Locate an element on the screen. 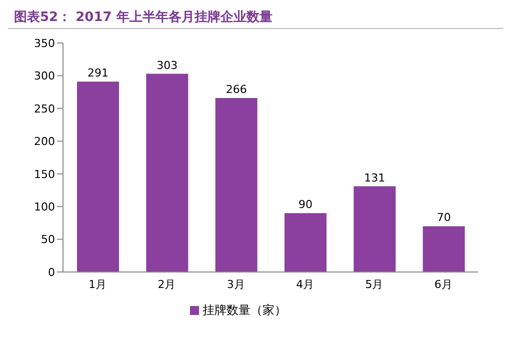 This screenshot has width=511, height=337. y-tick-label: 300 is located at coordinates (44, 76).